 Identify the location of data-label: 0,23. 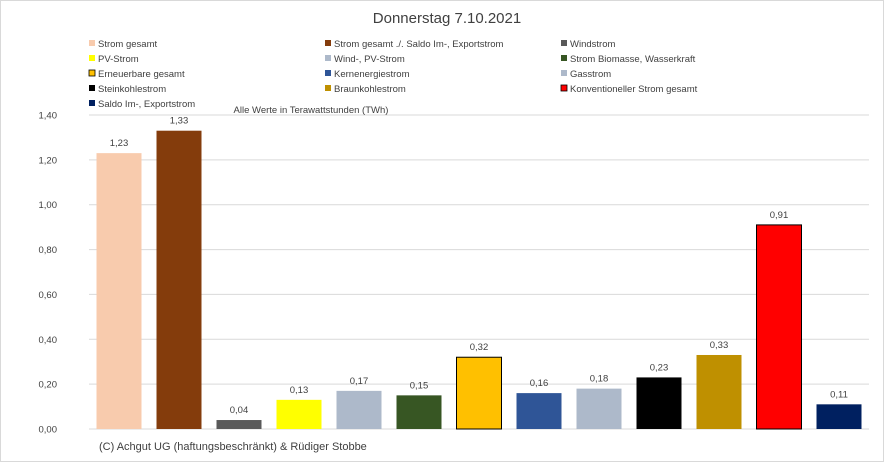
(659, 367).